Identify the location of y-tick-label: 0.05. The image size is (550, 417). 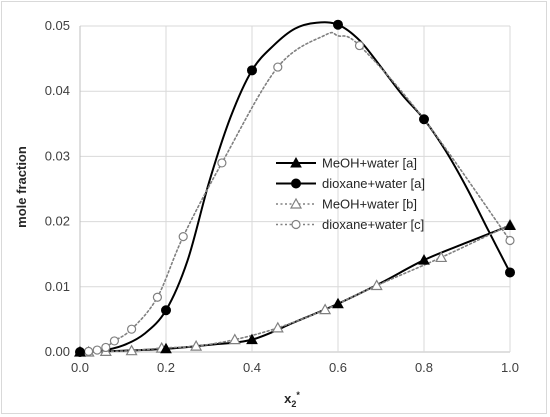
(57, 25).